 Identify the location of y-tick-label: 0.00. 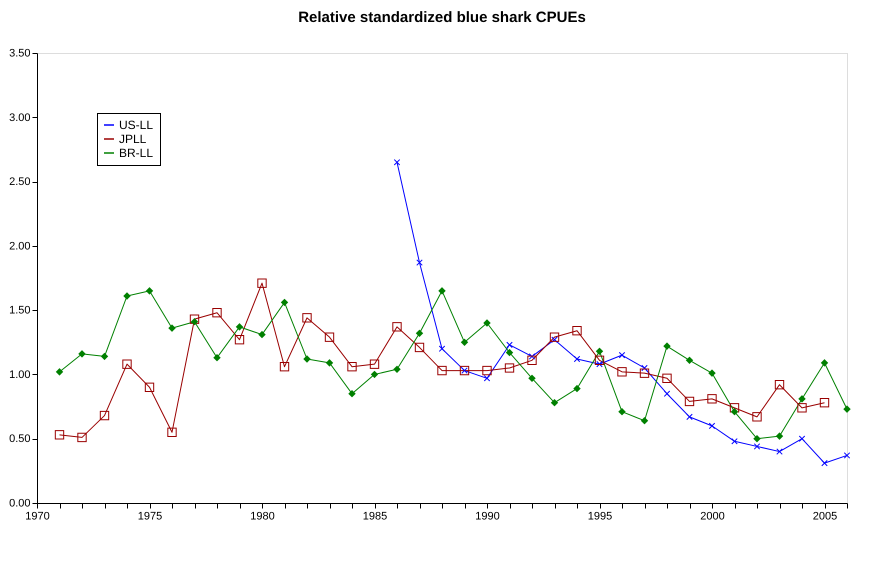
(19, 504).